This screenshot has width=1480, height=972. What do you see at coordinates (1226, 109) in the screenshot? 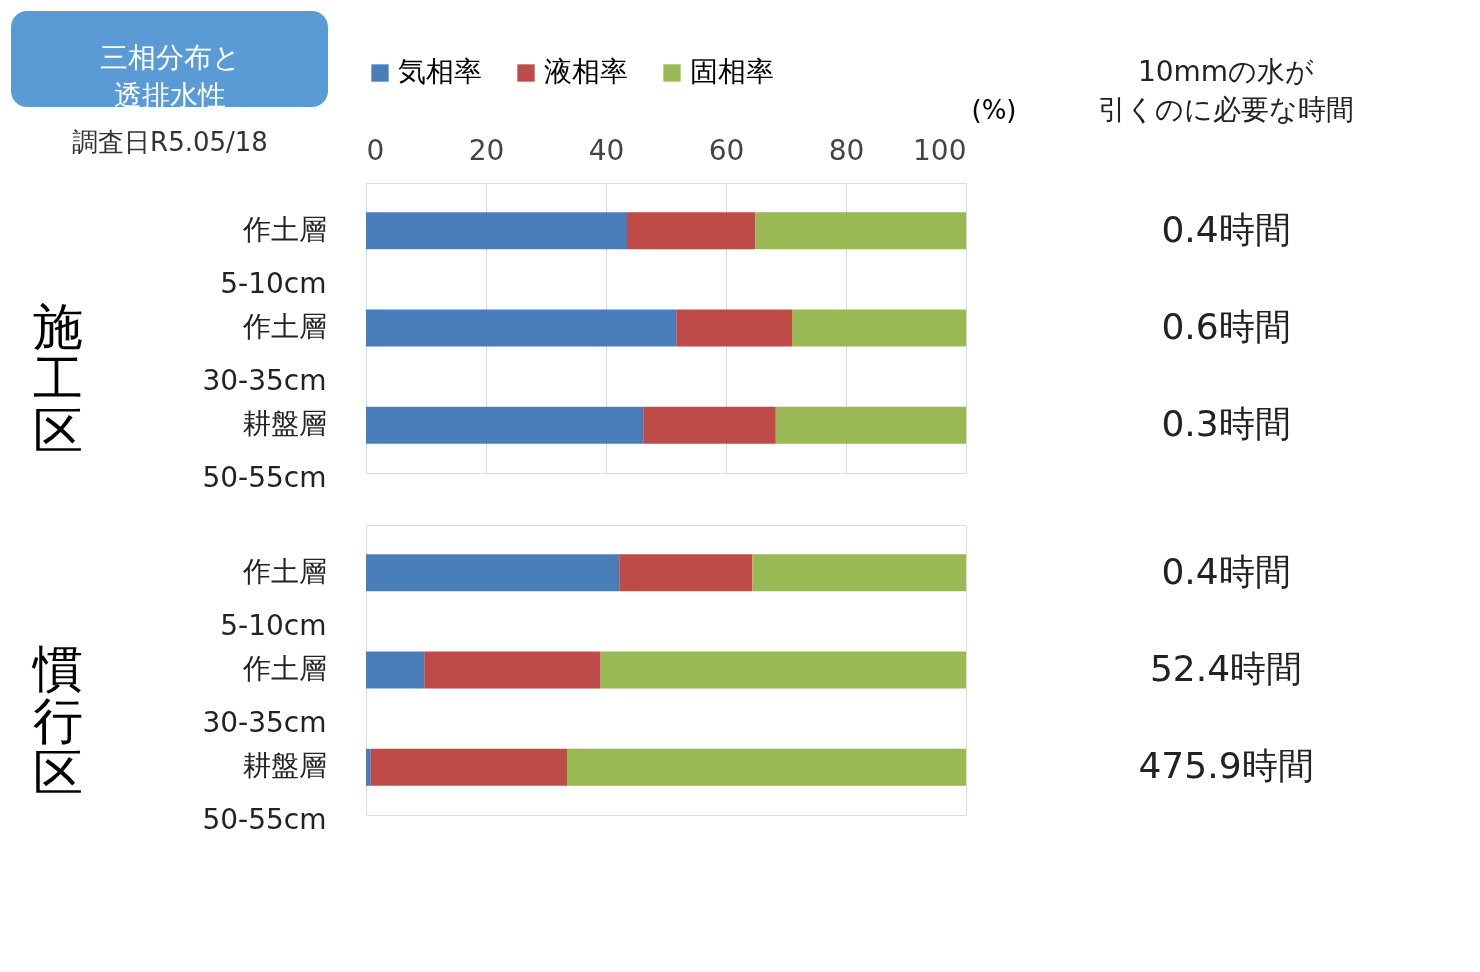
I see `text: 引くのに必要な時間` at bounding box center [1226, 109].